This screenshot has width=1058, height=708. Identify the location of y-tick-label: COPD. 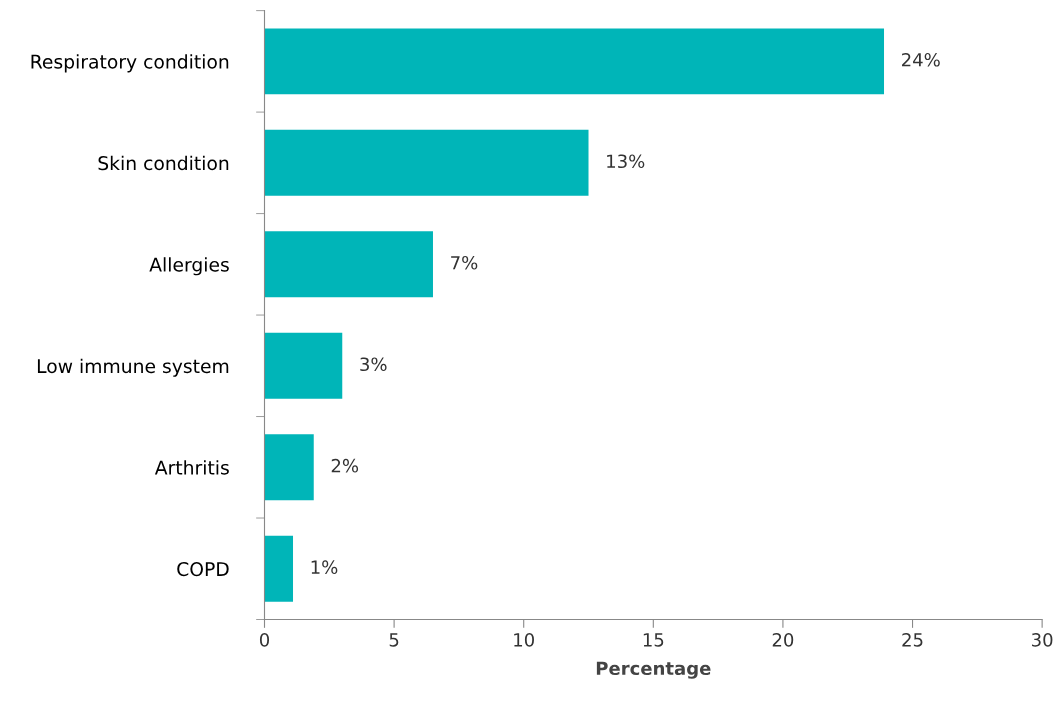
(203, 569).